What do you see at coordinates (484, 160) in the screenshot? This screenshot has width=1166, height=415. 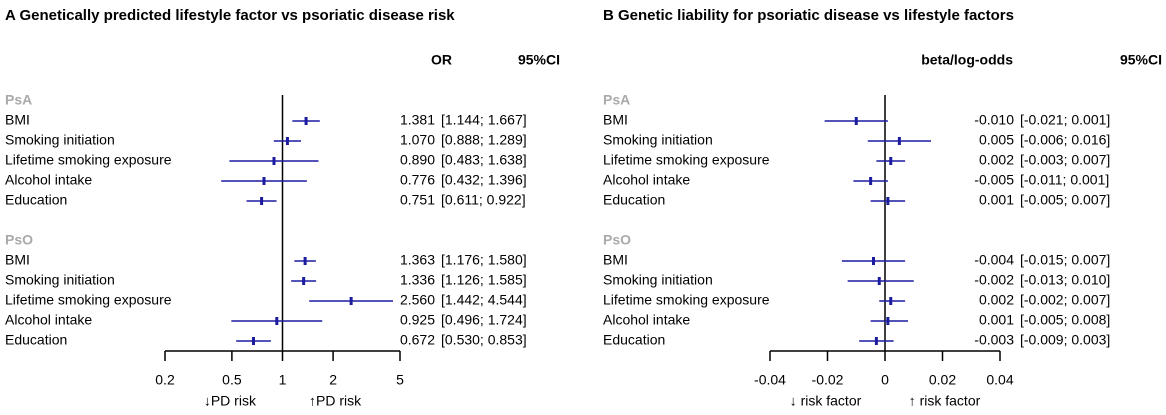 I see `ci-label: [0.483; 1.638]` at bounding box center [484, 160].